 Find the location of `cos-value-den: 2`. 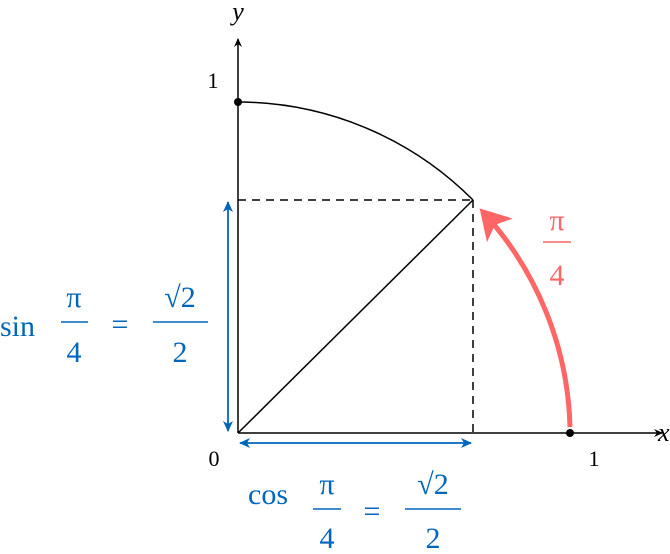

cos-value-den: 2 is located at coordinates (433, 538).